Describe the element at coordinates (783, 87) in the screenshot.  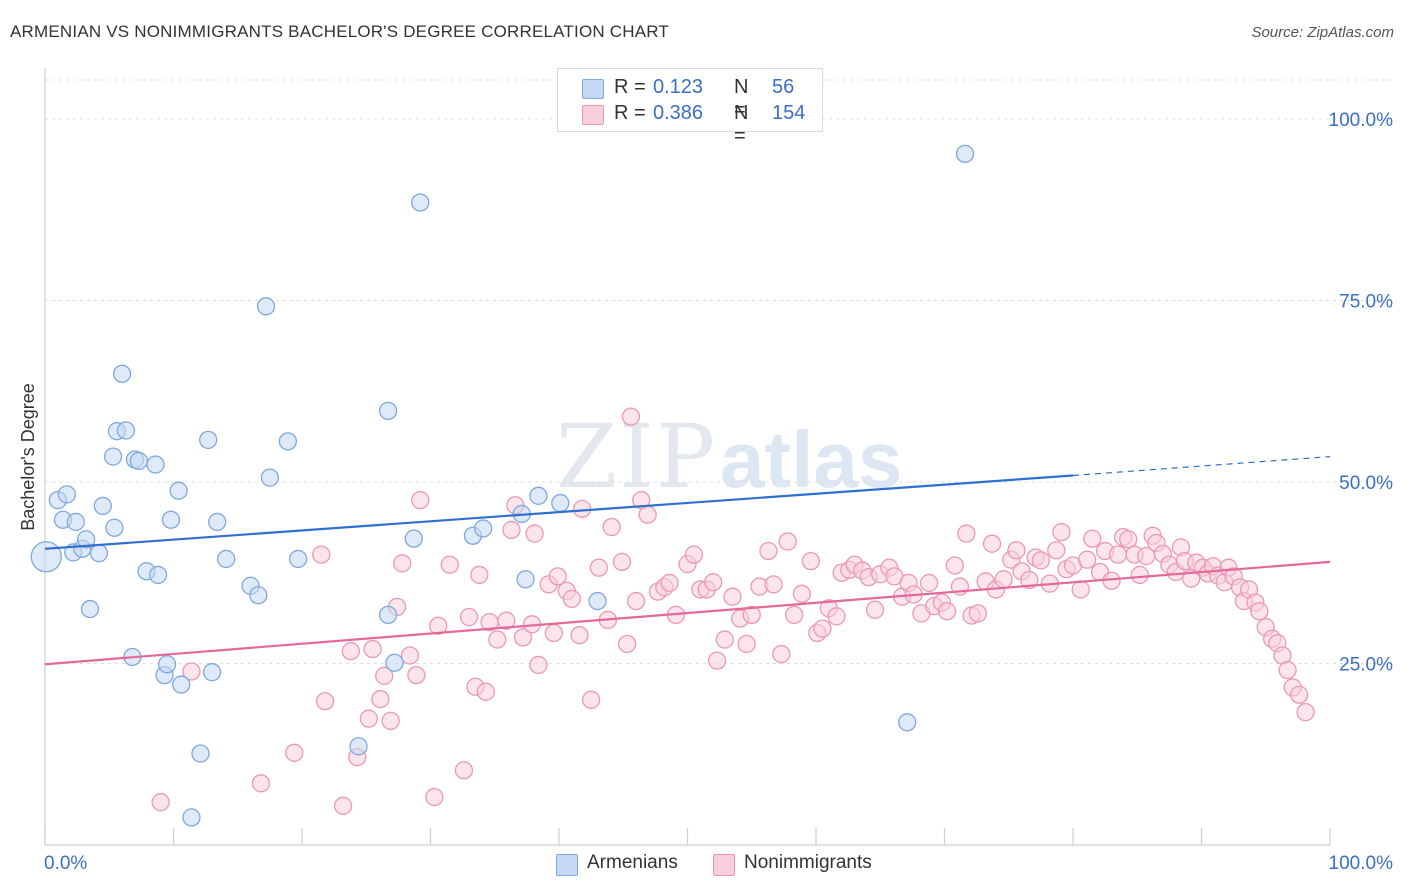
I see `legend-n-value: 56` at that location.